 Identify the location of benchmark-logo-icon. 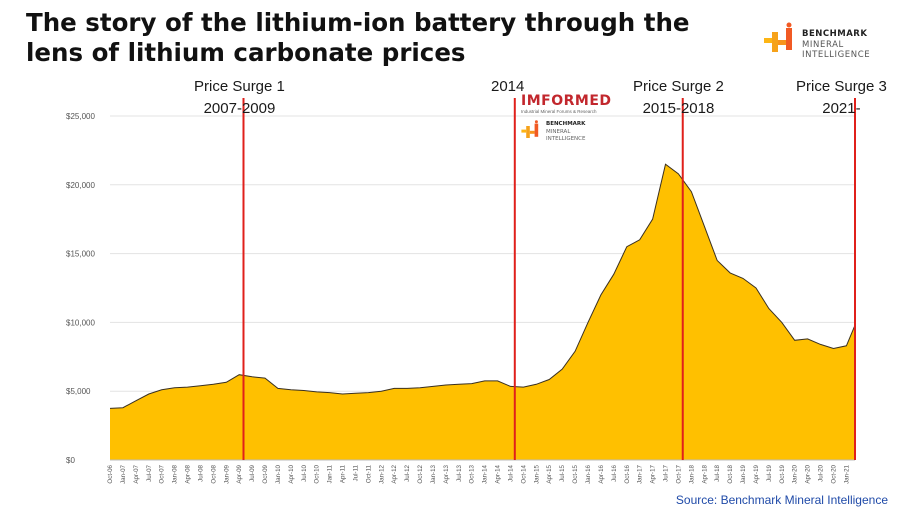
(778, 37).